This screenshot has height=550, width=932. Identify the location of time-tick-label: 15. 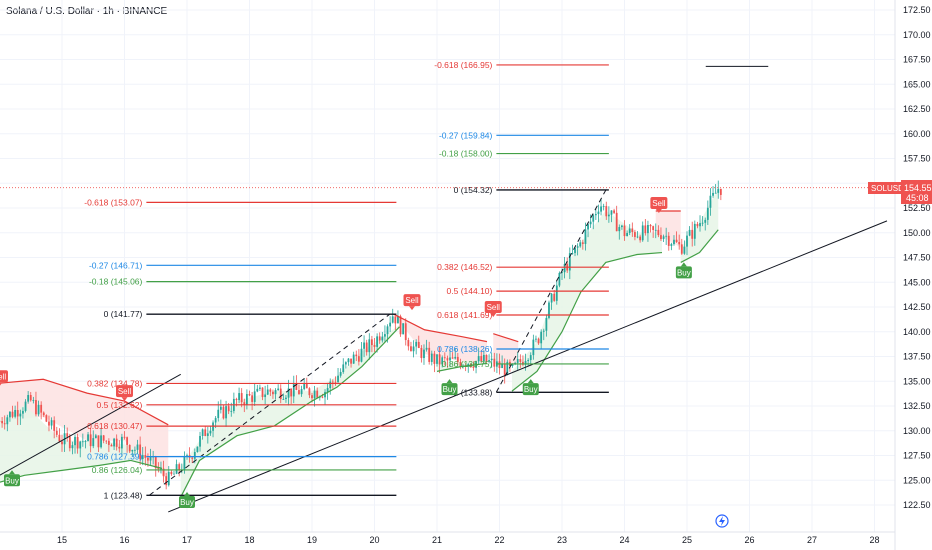
(62, 540).